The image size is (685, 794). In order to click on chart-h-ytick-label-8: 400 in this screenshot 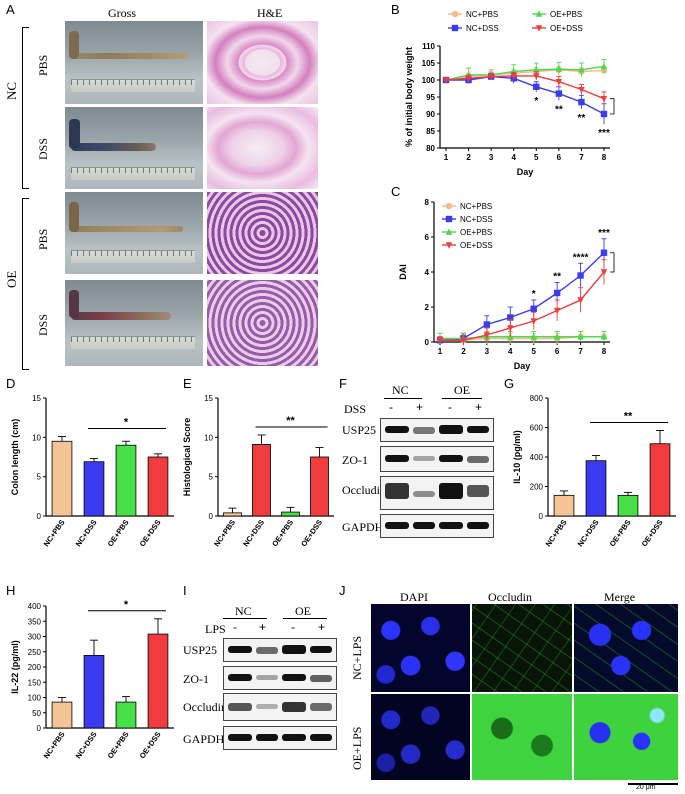, I will do `click(35, 606)`.